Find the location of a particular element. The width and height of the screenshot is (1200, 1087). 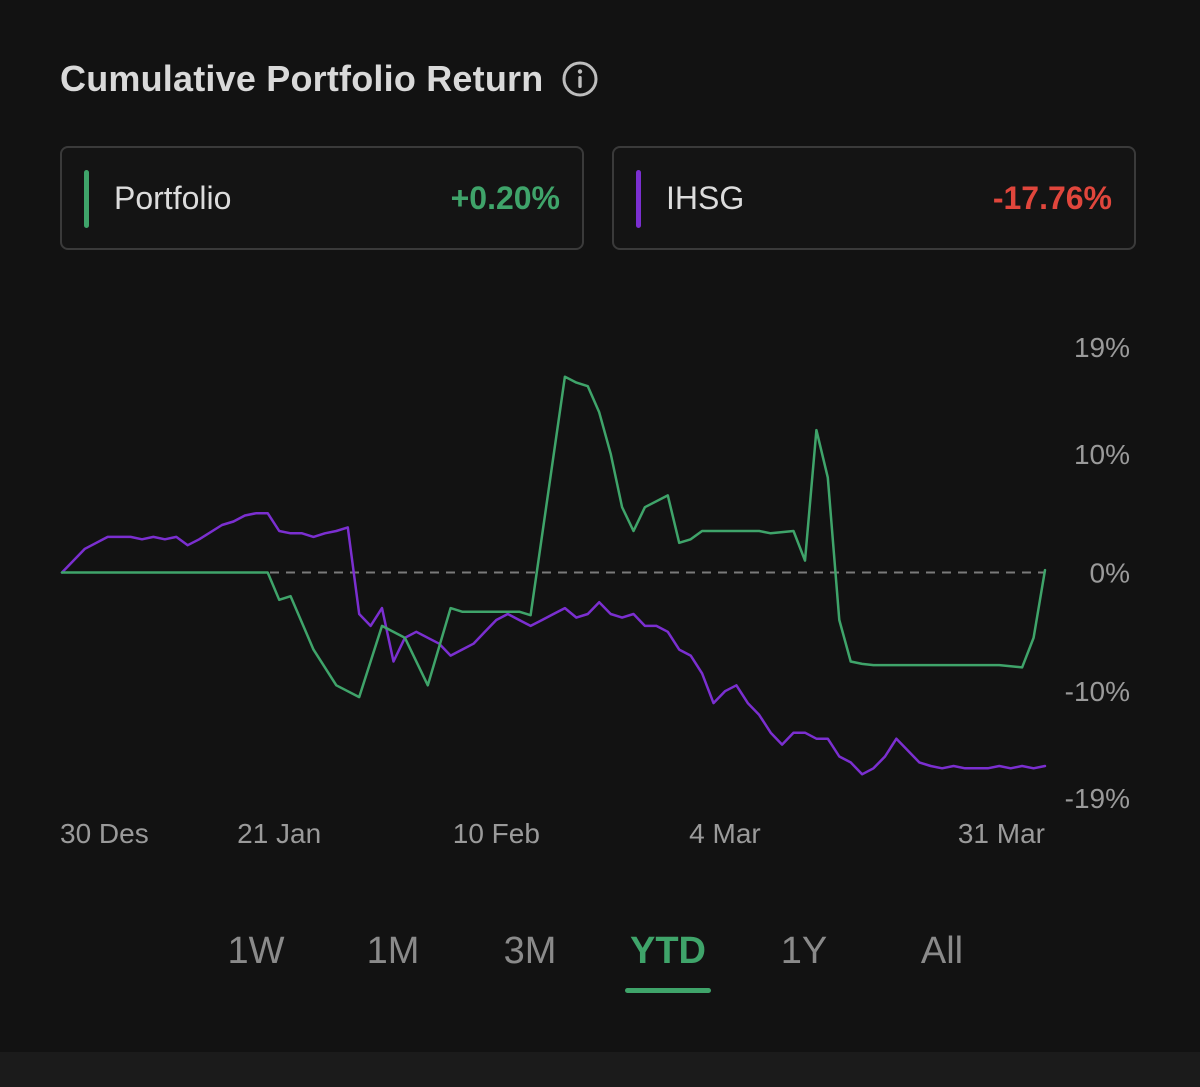

tab-all: All is located at coordinates (942, 951).